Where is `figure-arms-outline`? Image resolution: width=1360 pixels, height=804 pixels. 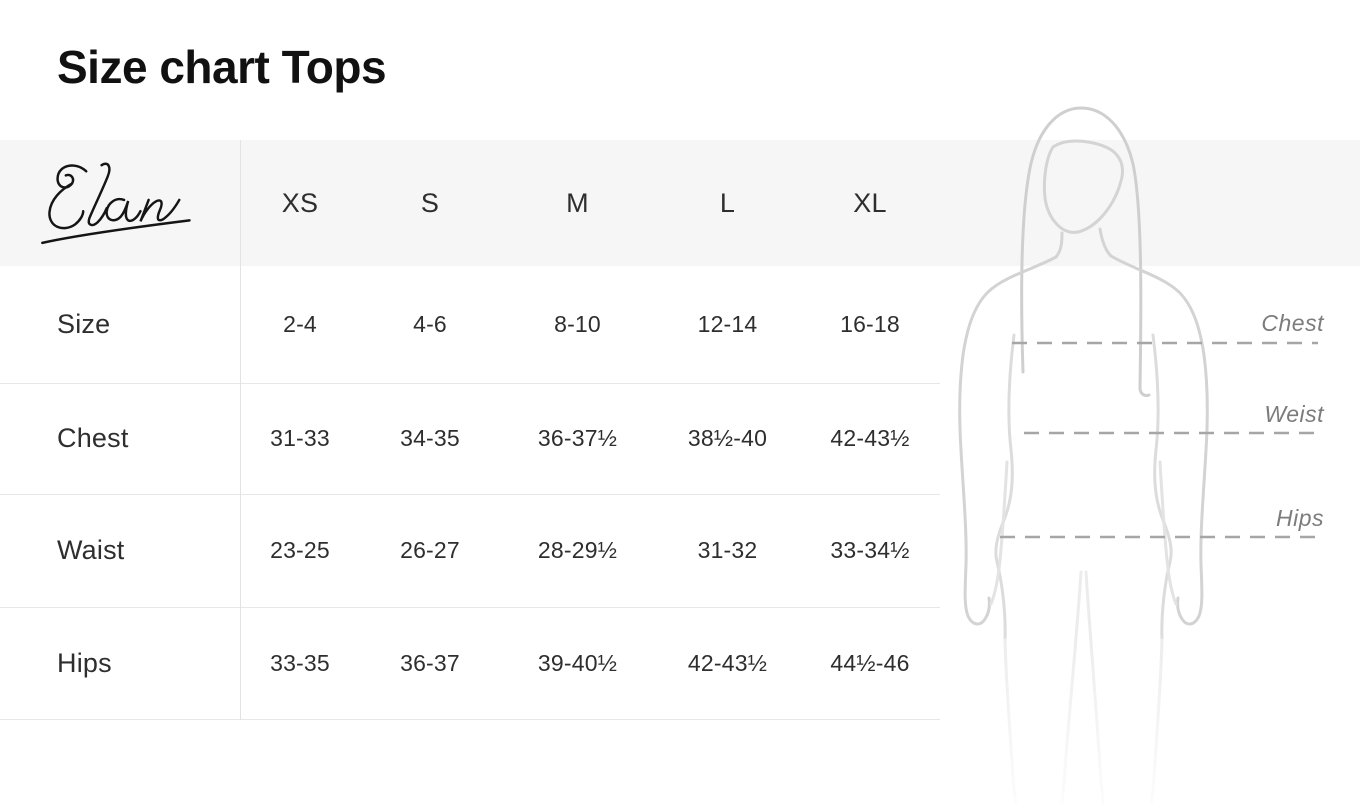 figure-arms-outline is located at coordinates (1083, 440).